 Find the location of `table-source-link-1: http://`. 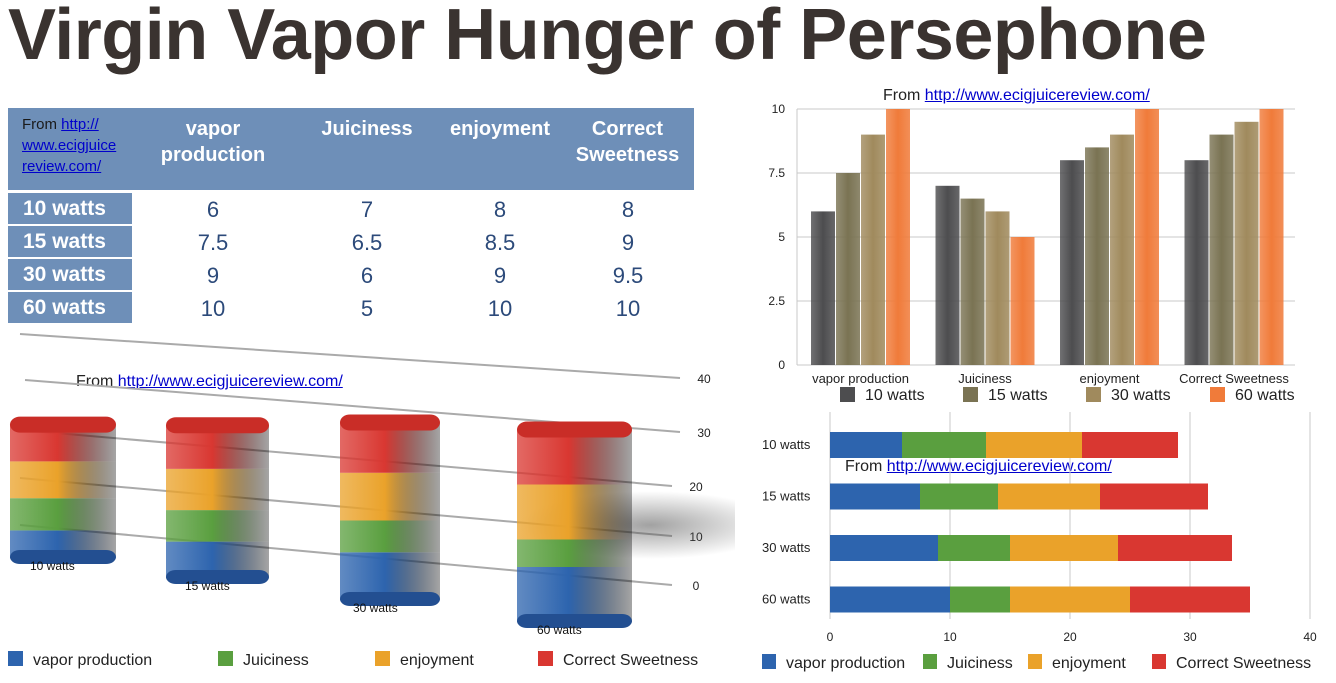

table-source-link-1: http:// is located at coordinates (80, 124).